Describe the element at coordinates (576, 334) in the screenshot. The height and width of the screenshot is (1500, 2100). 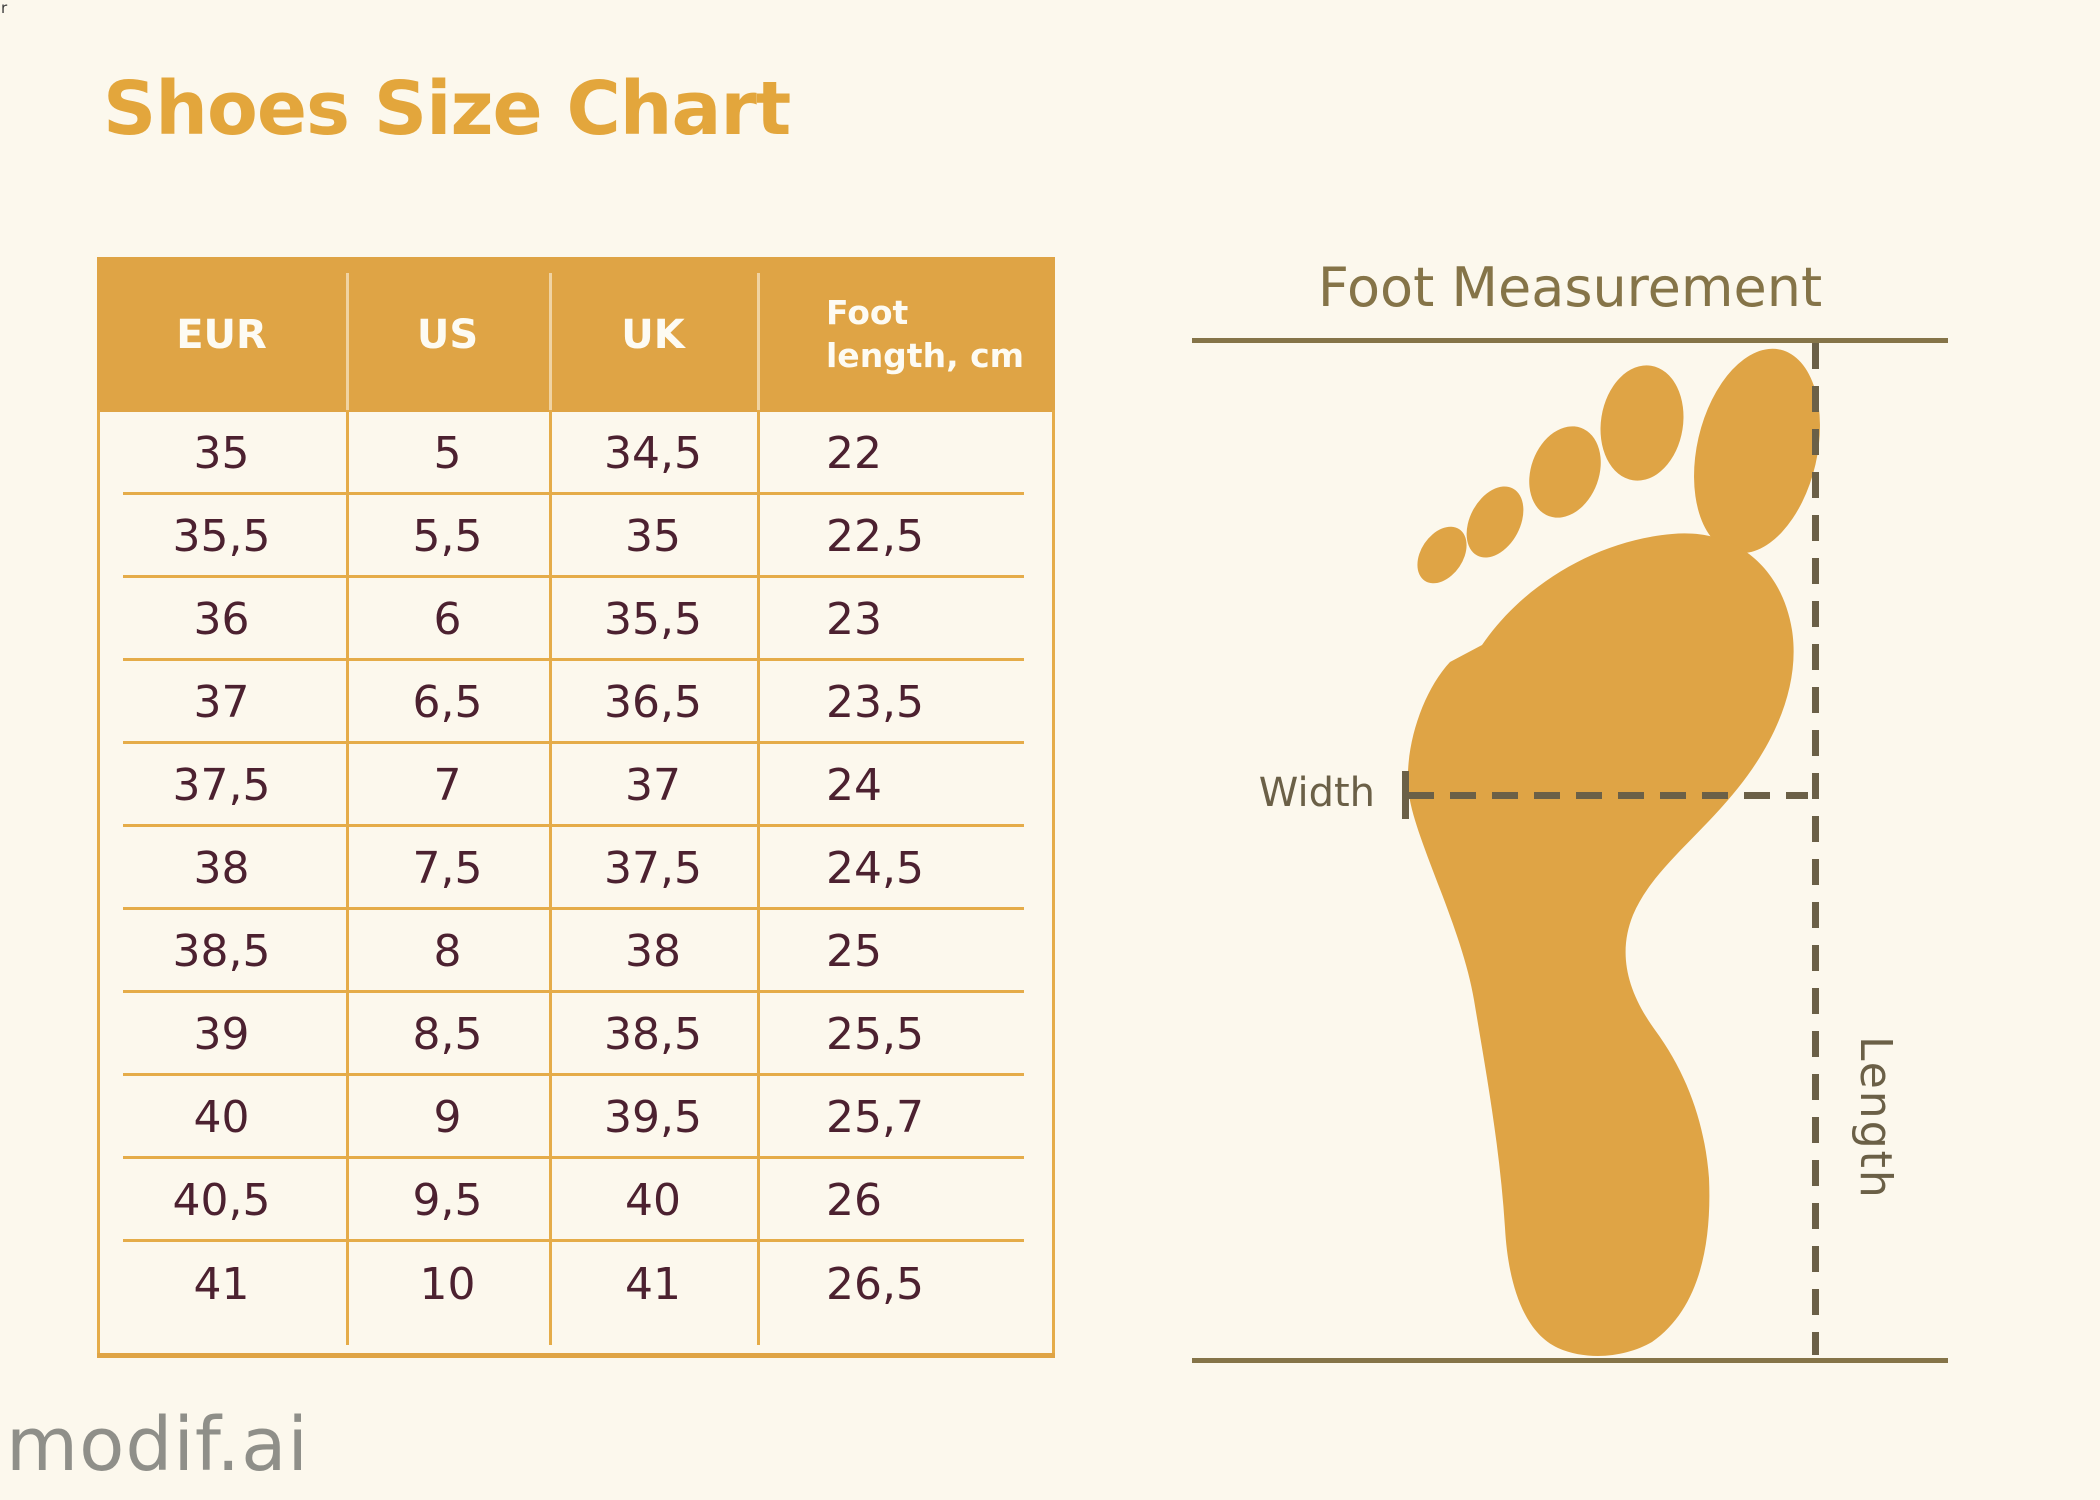
I see `table-header-row: EUR US UK Foot length, cm` at that location.